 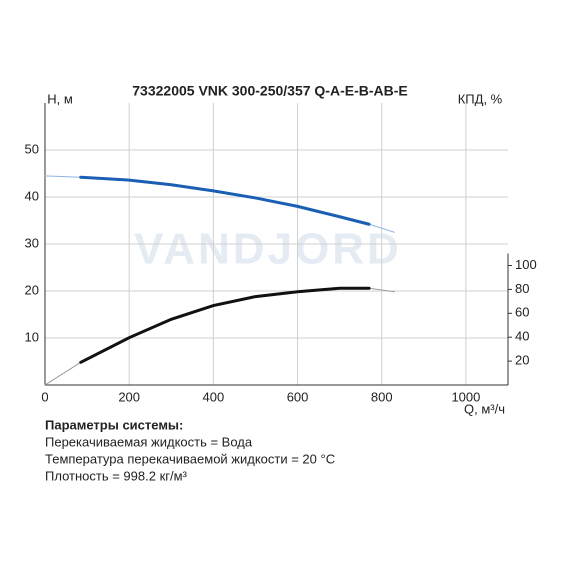 I want to click on x-tick-label: 1000, so click(x=465, y=396).